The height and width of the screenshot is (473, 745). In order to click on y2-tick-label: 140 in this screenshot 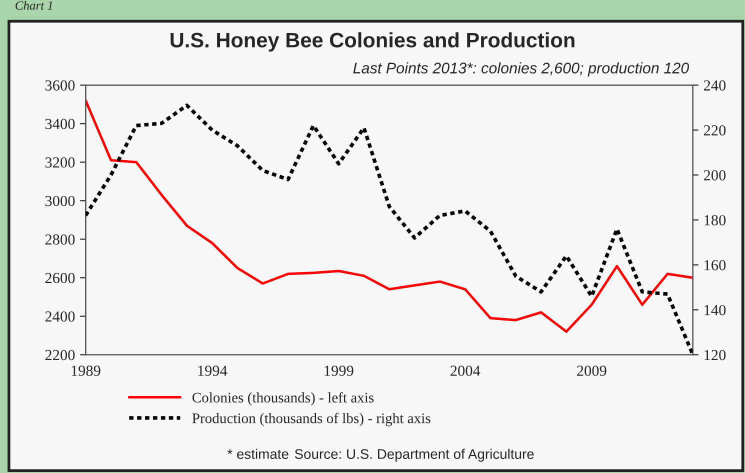, I will do `click(715, 310)`.